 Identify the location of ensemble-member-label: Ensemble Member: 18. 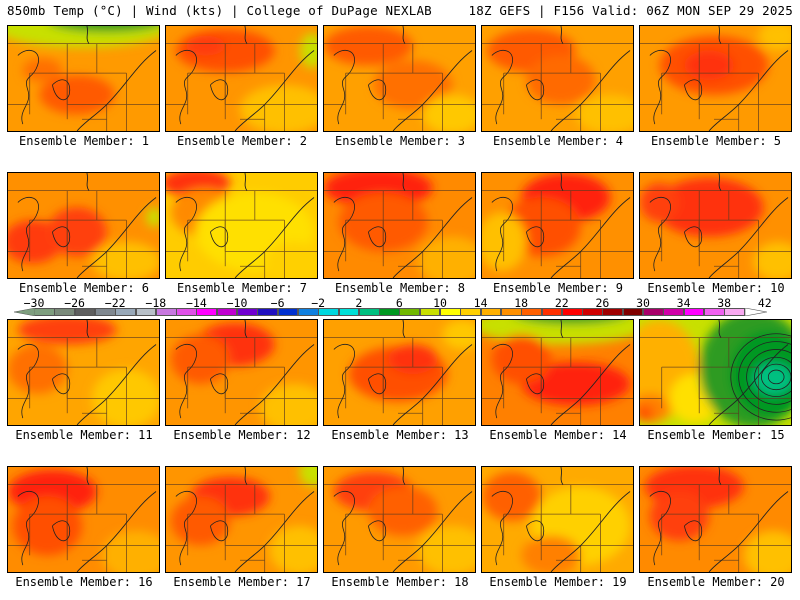
(400, 582).